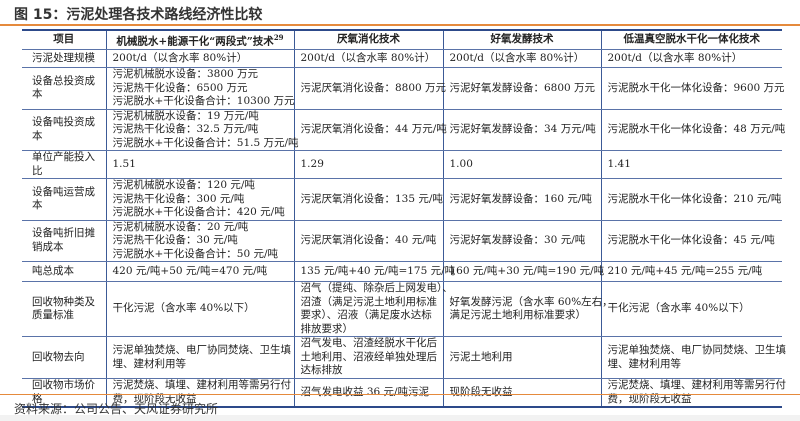  I want to click on table-cell: 污泥好氧发酵设备：6800 万元, so click(522, 88).